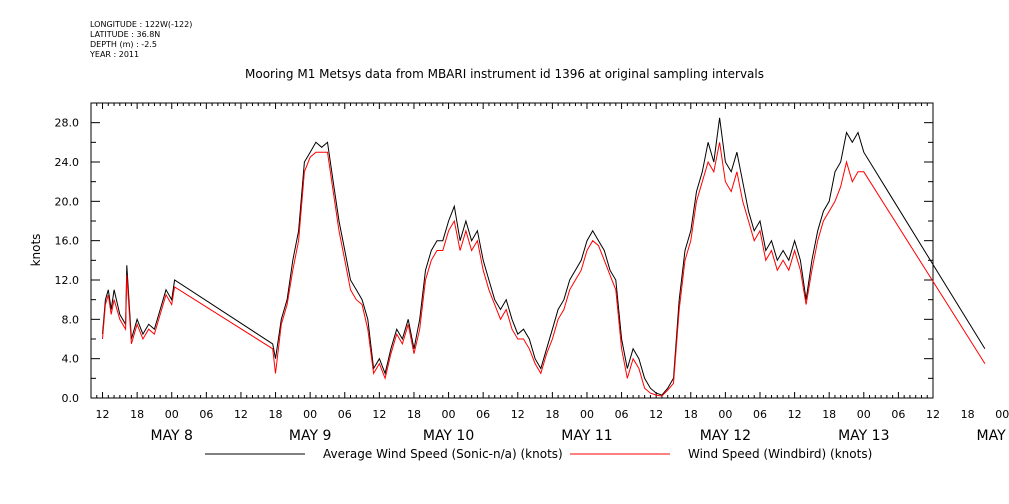 The height and width of the screenshot is (504, 1009). What do you see at coordinates (310, 436) in the screenshot?
I see `x-day-label: MAY 9` at bounding box center [310, 436].